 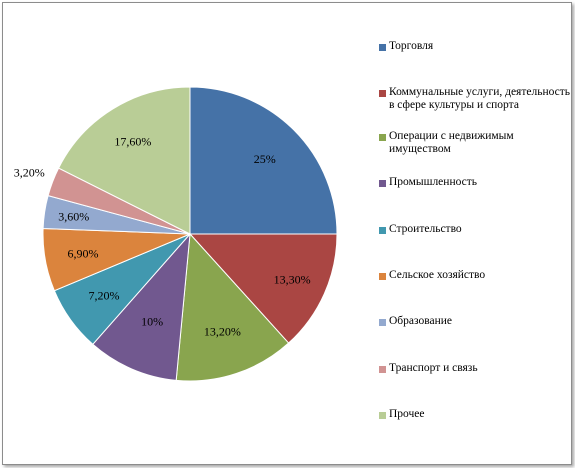 What do you see at coordinates (433, 368) in the screenshot?
I see `legend-label: Транспорт и связь` at bounding box center [433, 368].